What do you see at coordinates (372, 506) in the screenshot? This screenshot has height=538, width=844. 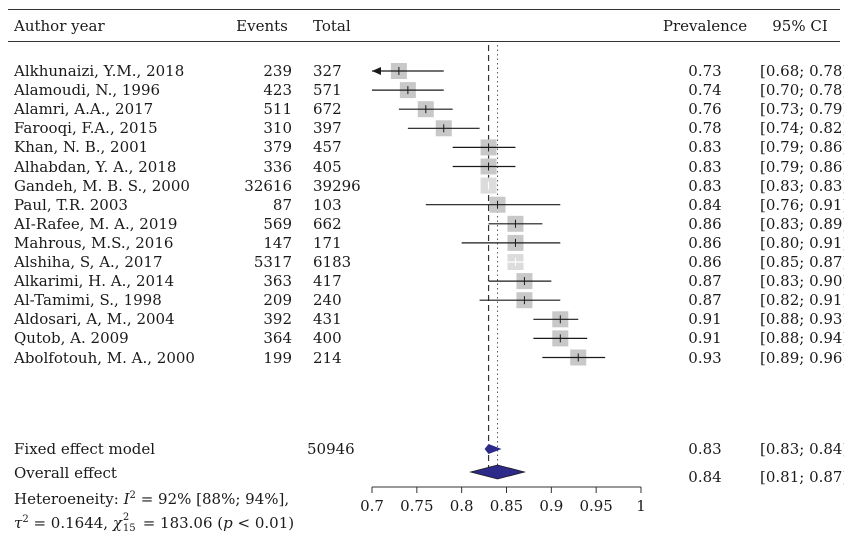 I see `x-tick-label: 0.7` at bounding box center [372, 506].